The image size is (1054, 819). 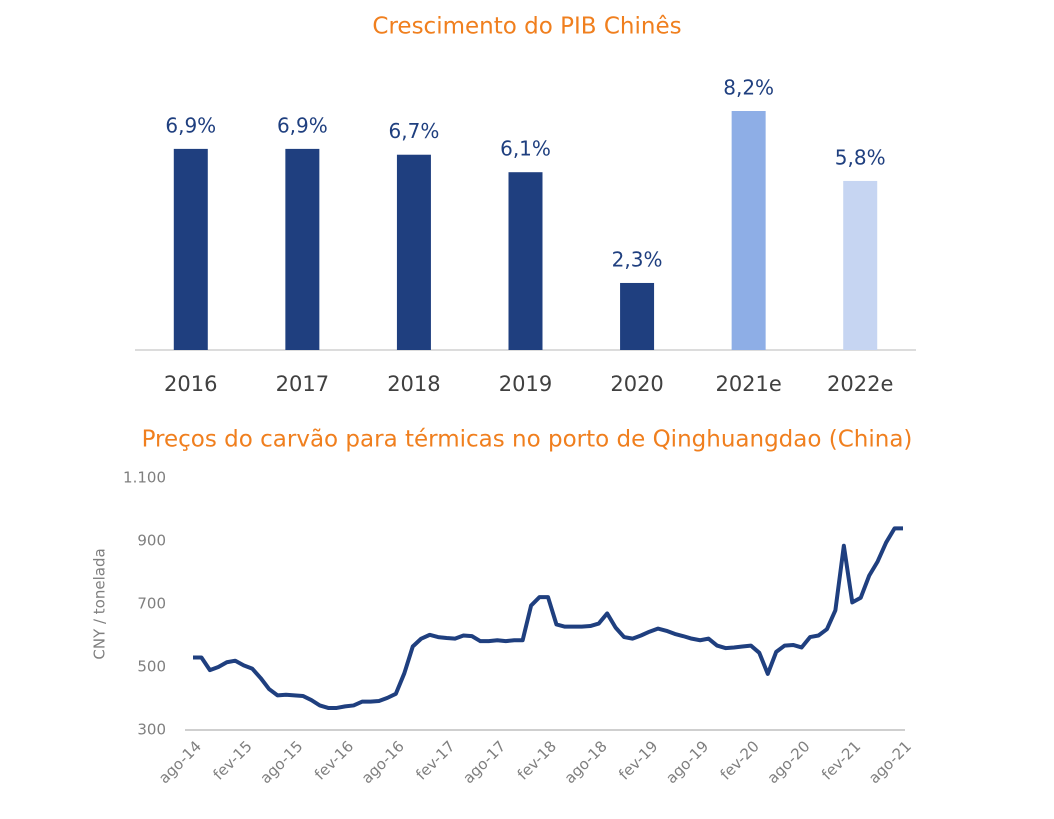 I want to click on x-tick-label: fev-20, so click(x=740, y=760).